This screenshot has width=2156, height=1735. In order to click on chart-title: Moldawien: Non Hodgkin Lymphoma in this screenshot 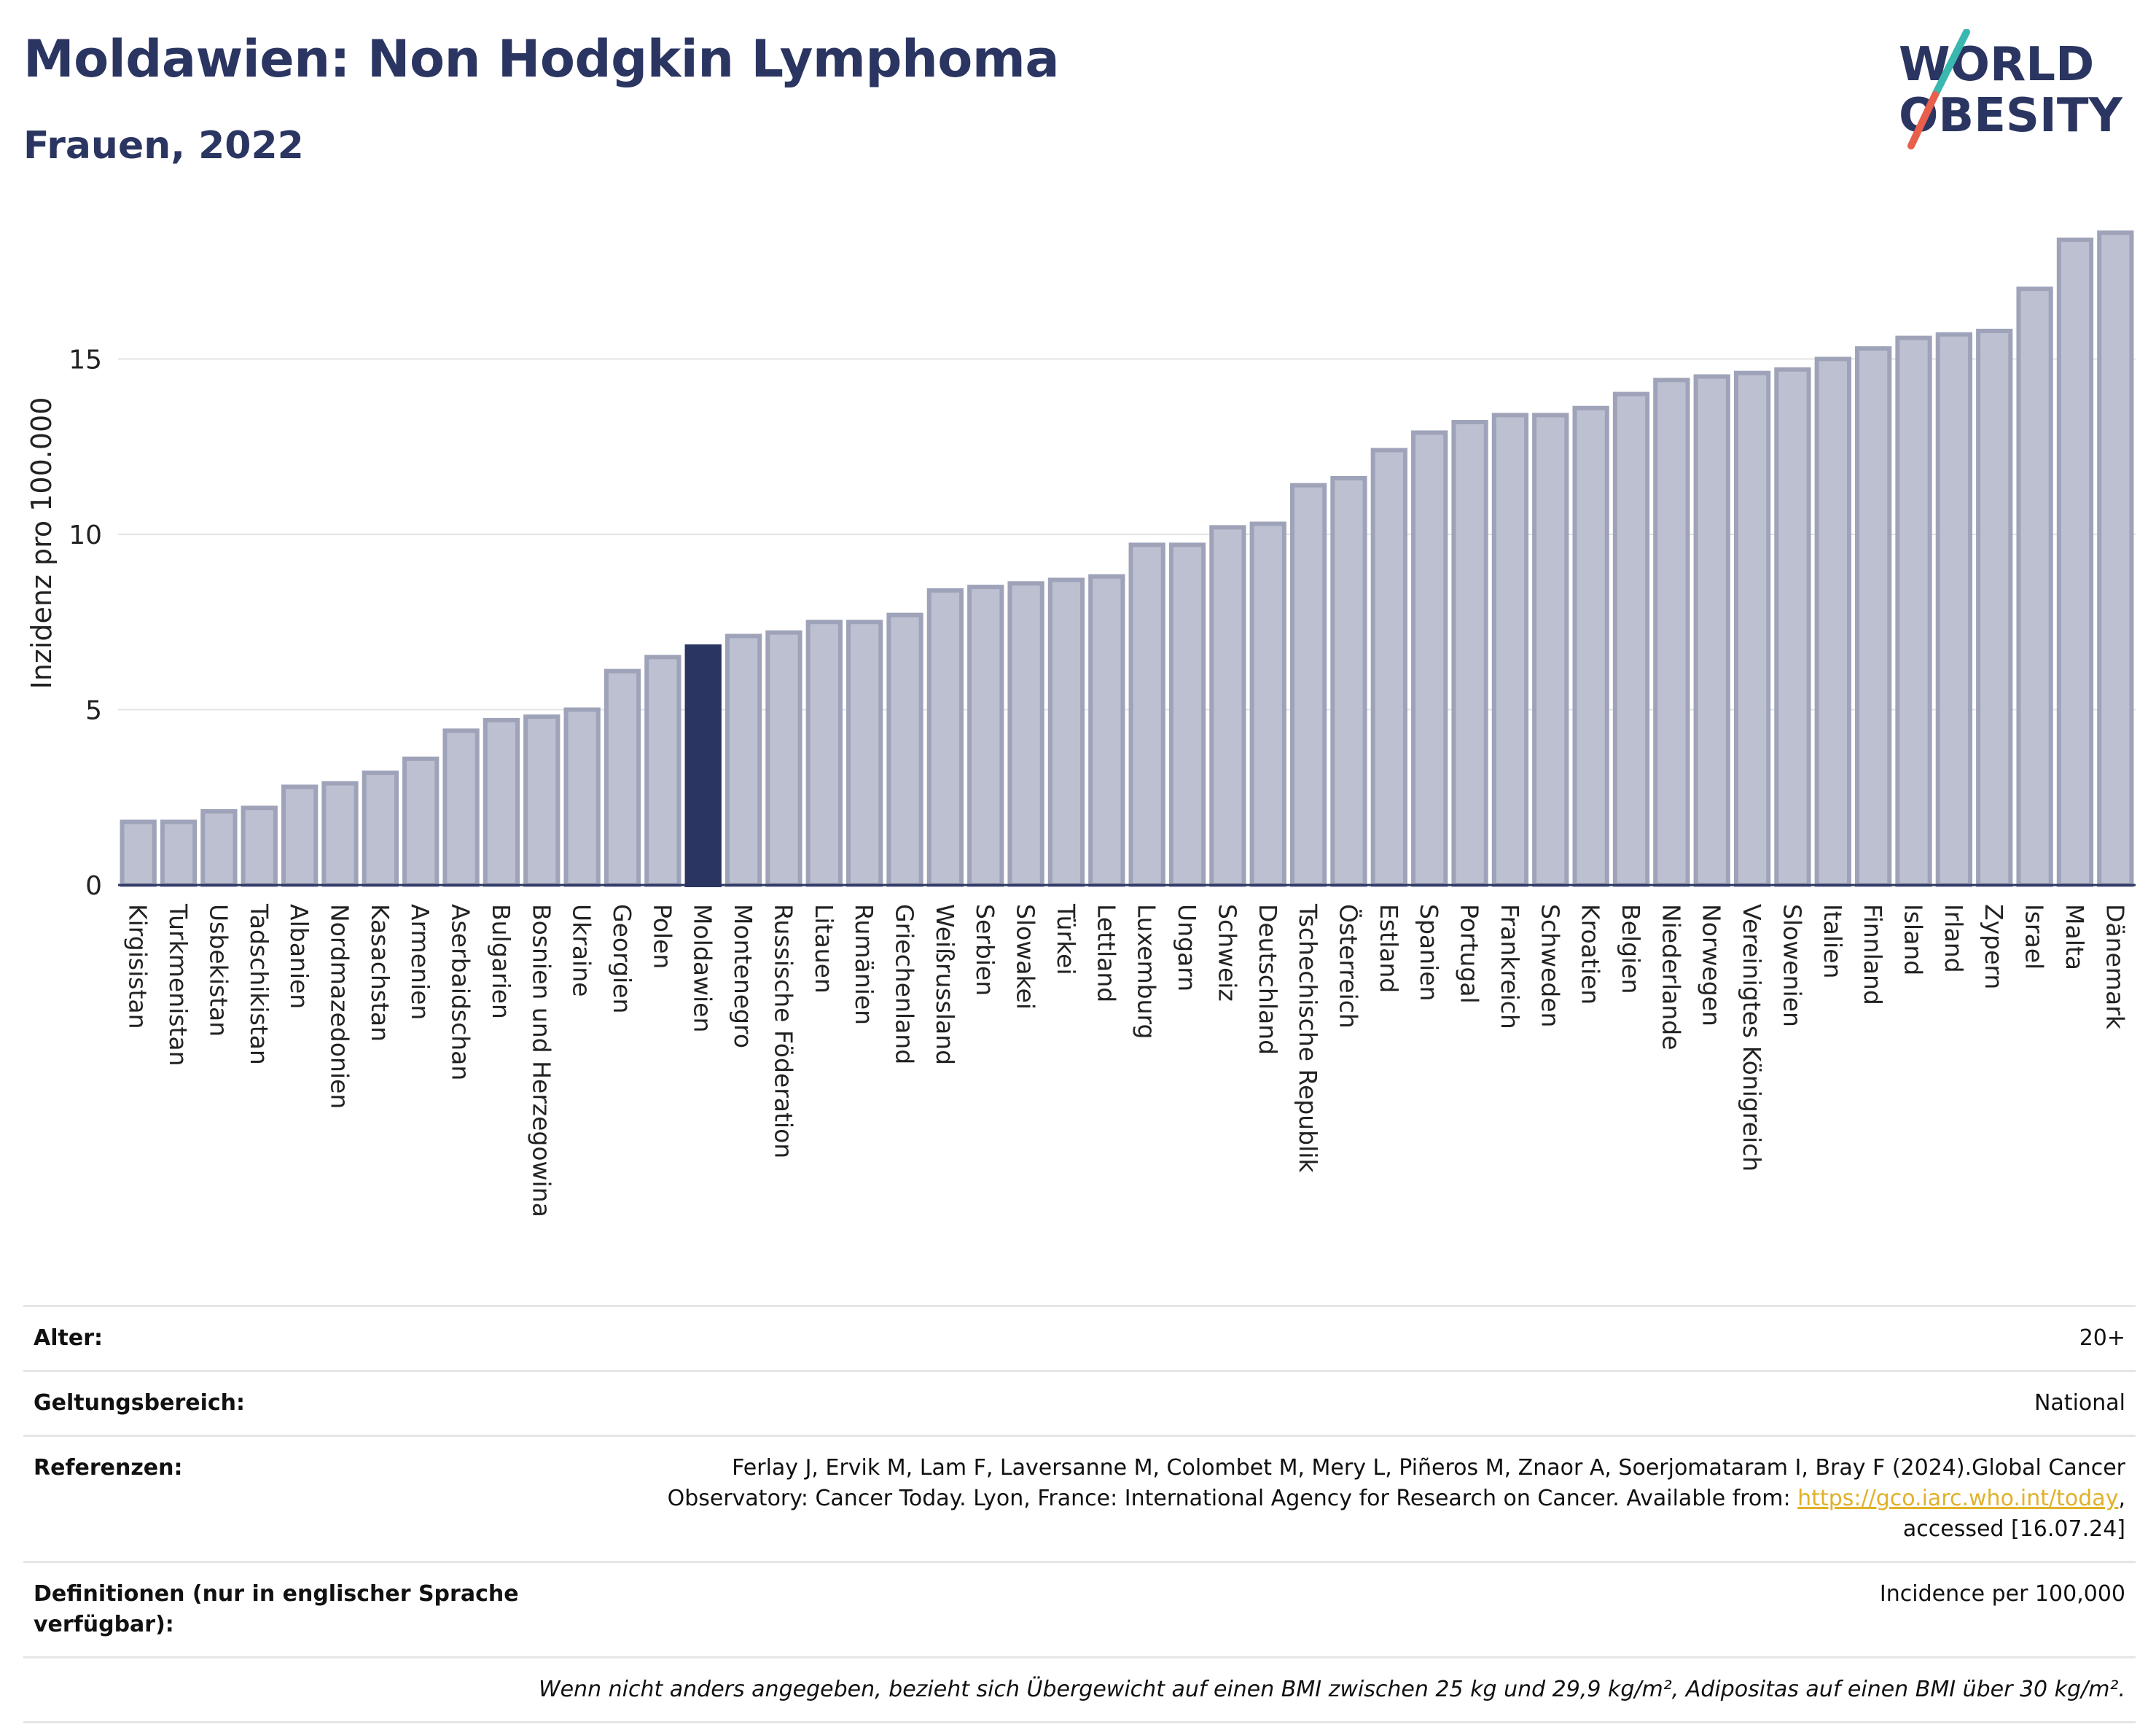, I will do `click(541, 59)`.